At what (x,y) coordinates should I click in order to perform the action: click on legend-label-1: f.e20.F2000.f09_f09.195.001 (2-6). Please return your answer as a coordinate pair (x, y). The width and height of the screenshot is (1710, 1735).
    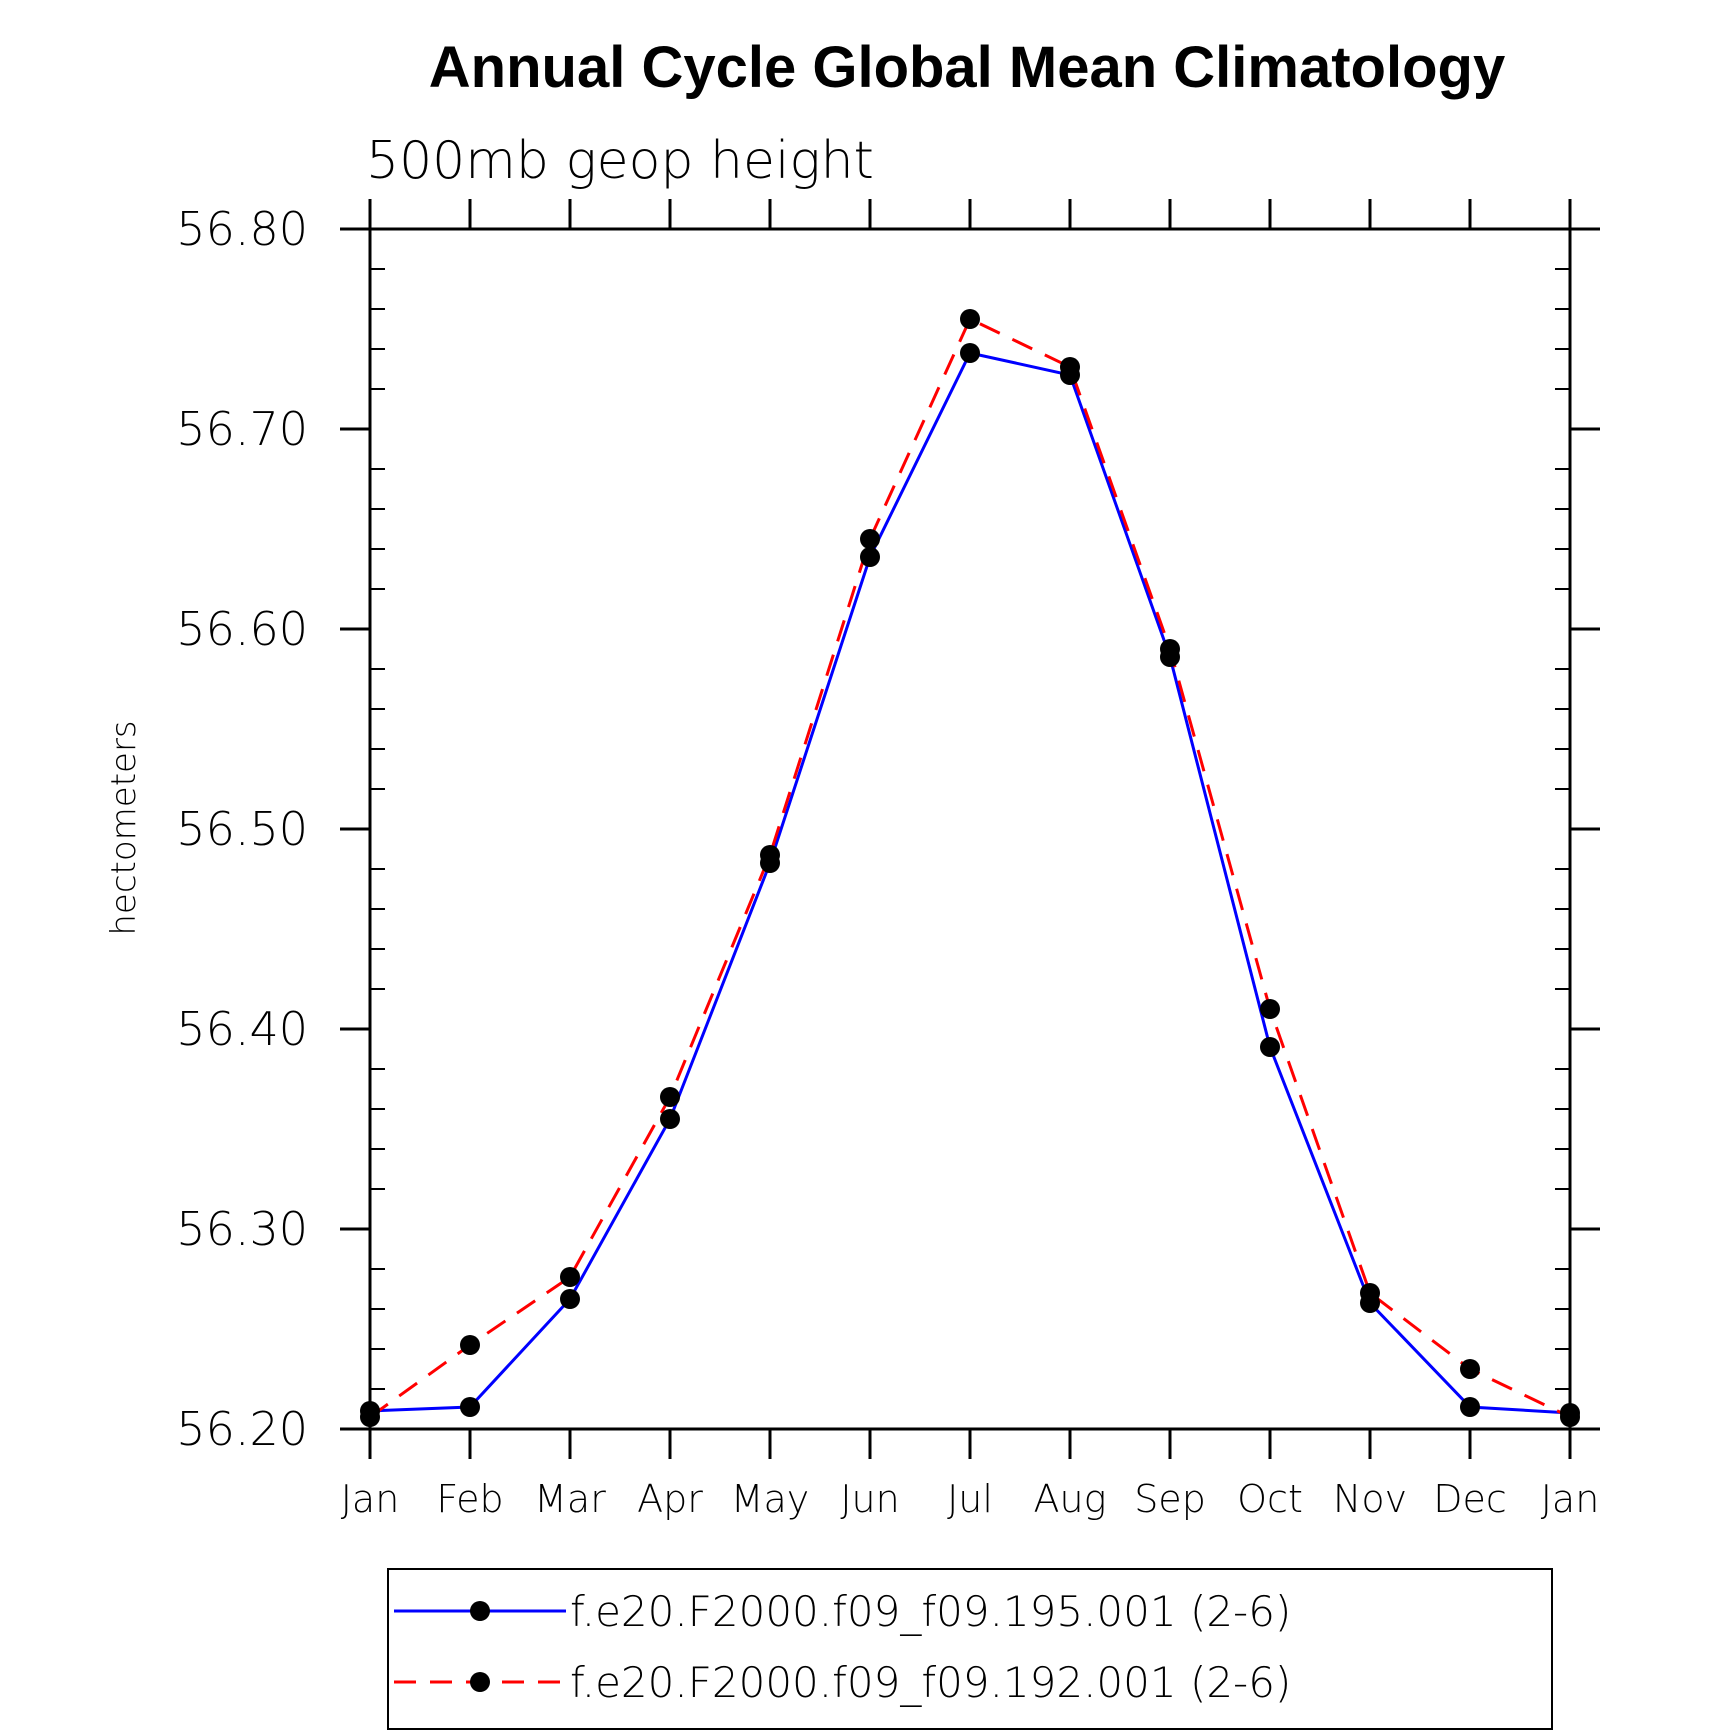
    Looking at the image, I should click on (930, 1611).